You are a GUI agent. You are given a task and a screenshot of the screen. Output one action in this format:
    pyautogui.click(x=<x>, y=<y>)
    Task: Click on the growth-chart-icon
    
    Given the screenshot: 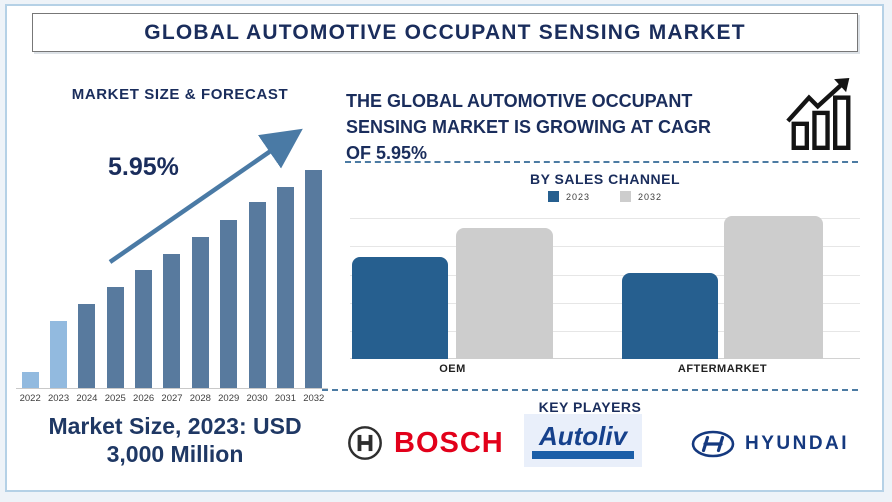 What is the action you would take?
    pyautogui.click(x=818, y=114)
    